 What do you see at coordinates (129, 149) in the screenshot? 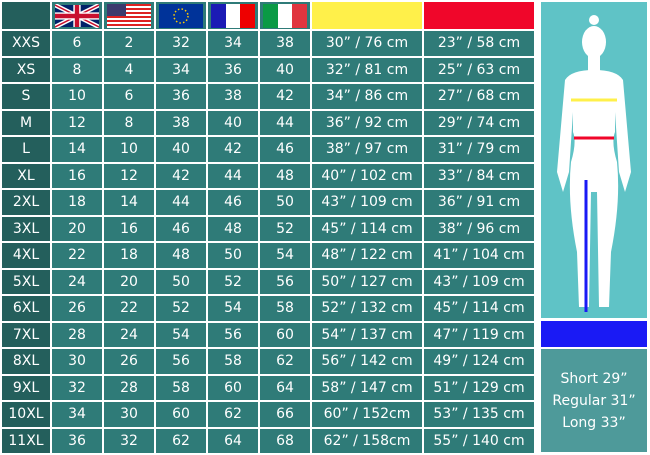
I see `us-cell: 10` at bounding box center [129, 149].